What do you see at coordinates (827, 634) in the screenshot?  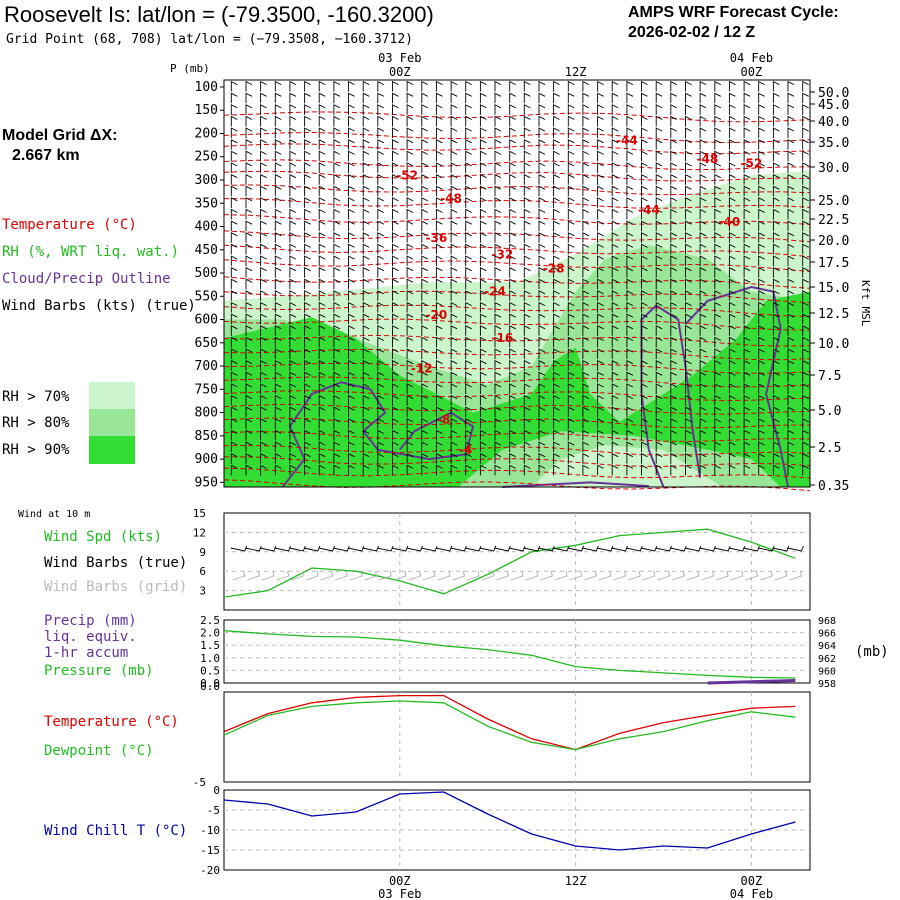 I see `pressure-mb-tick: 966` at bounding box center [827, 634].